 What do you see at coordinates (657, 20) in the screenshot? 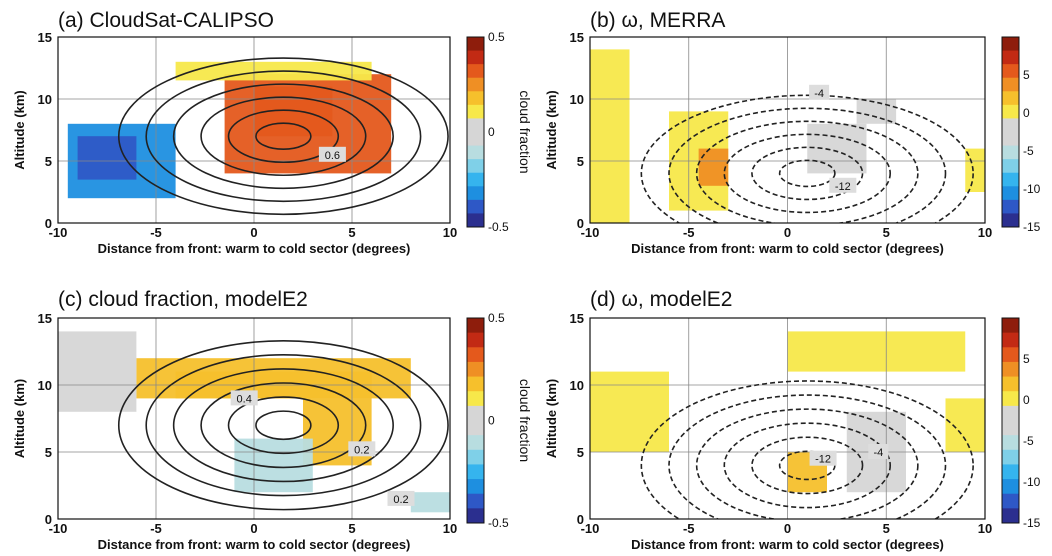
I see `panel-title-b: (b) ω, MERRA` at bounding box center [657, 20].